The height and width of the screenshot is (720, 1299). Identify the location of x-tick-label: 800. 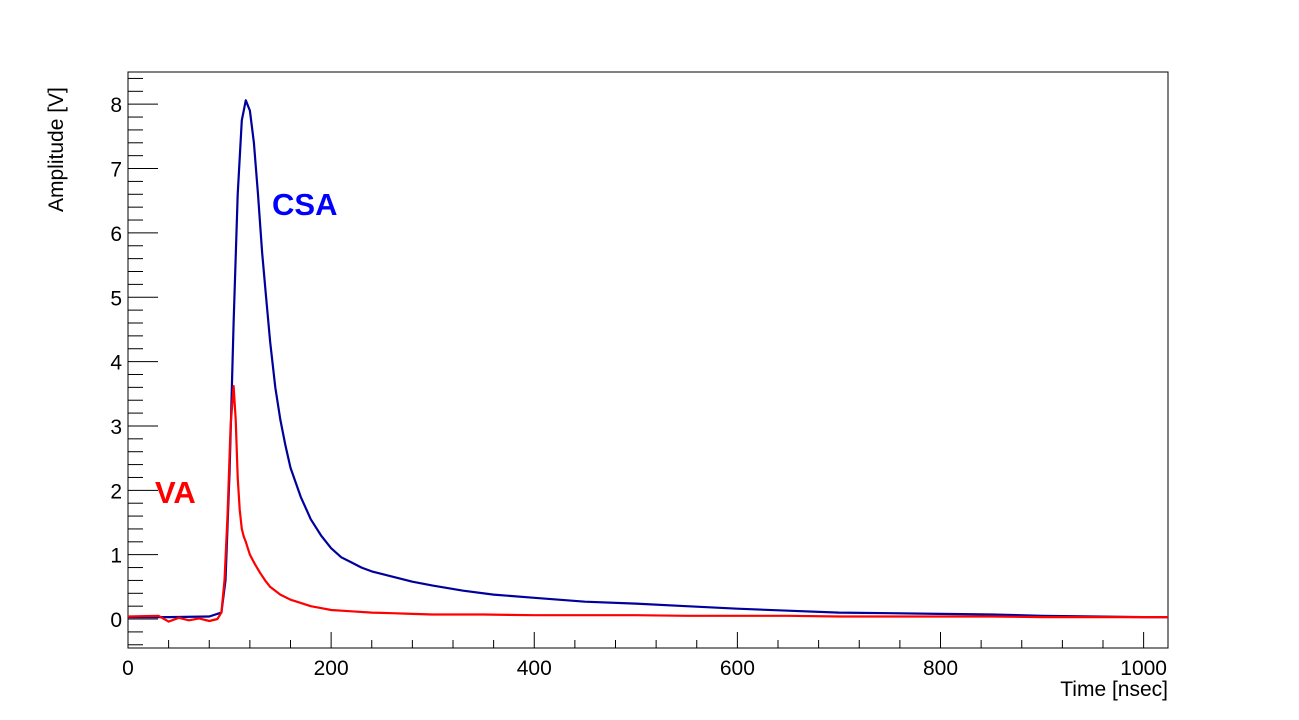
(940, 668).